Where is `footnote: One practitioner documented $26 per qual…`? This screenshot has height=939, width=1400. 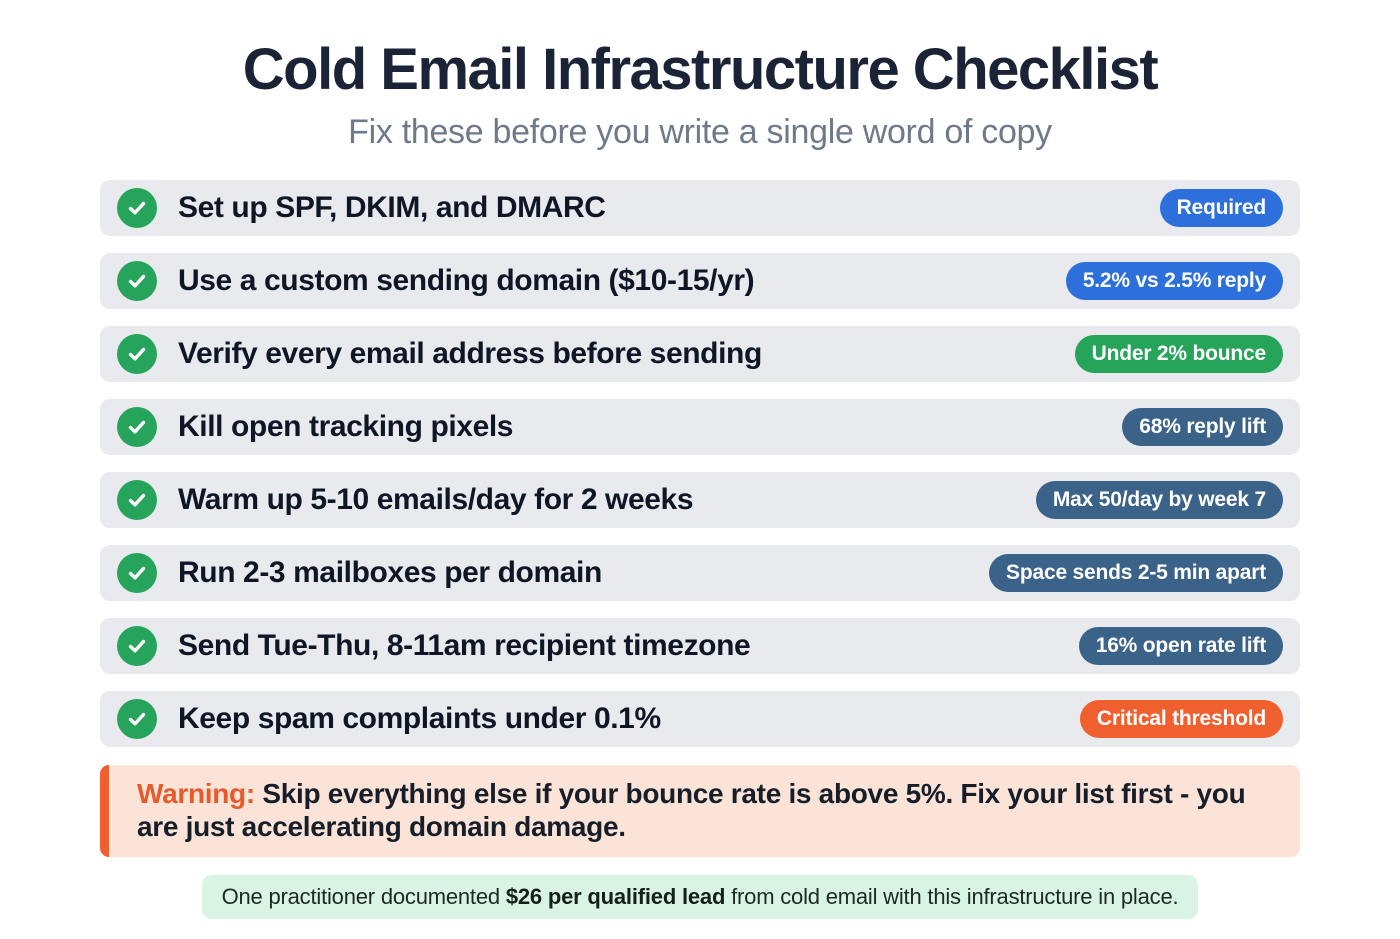
footnote: One practitioner documented $26 per qual… is located at coordinates (700, 896).